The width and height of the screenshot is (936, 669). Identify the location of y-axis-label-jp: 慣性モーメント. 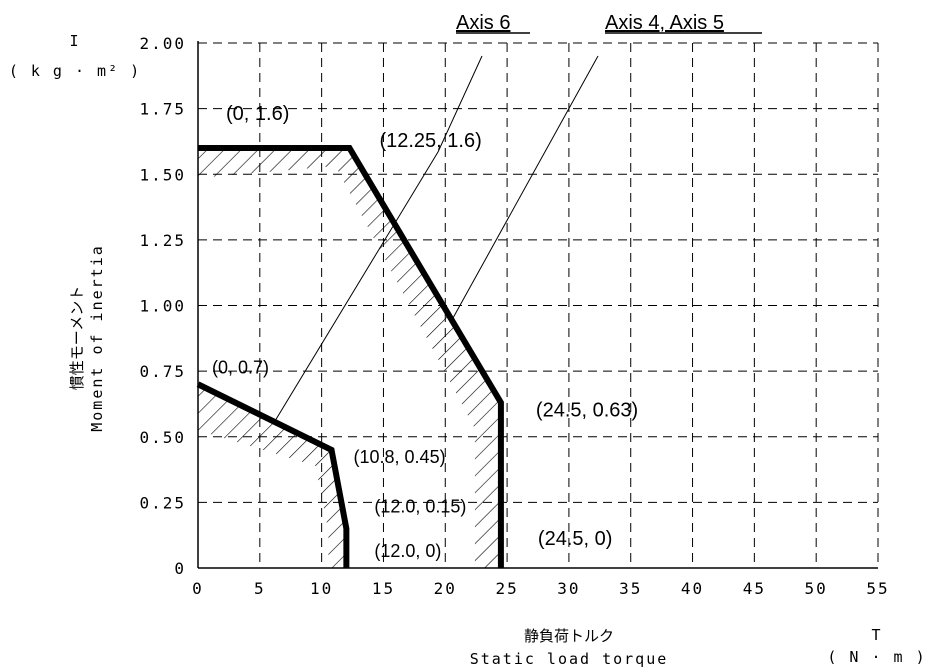
(77, 338).